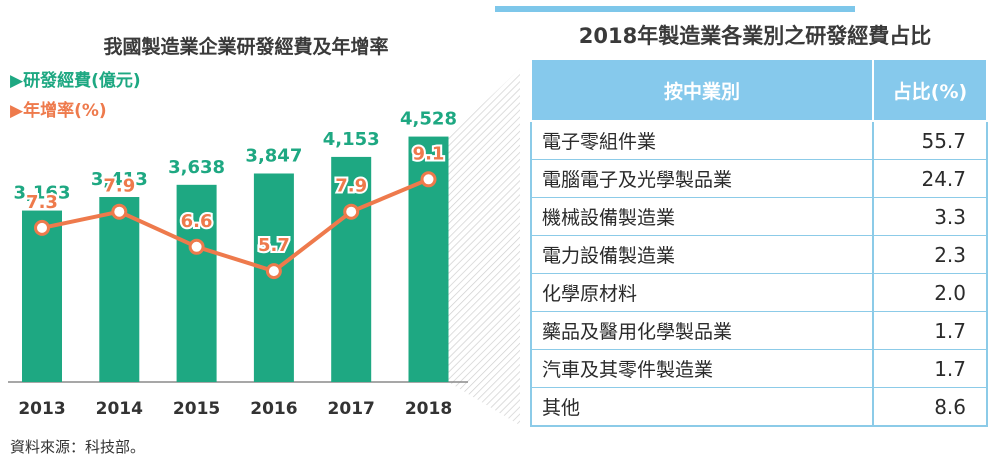 This screenshot has height=470, width=990. I want to click on share-cell: 55.7, so click(929, 140).